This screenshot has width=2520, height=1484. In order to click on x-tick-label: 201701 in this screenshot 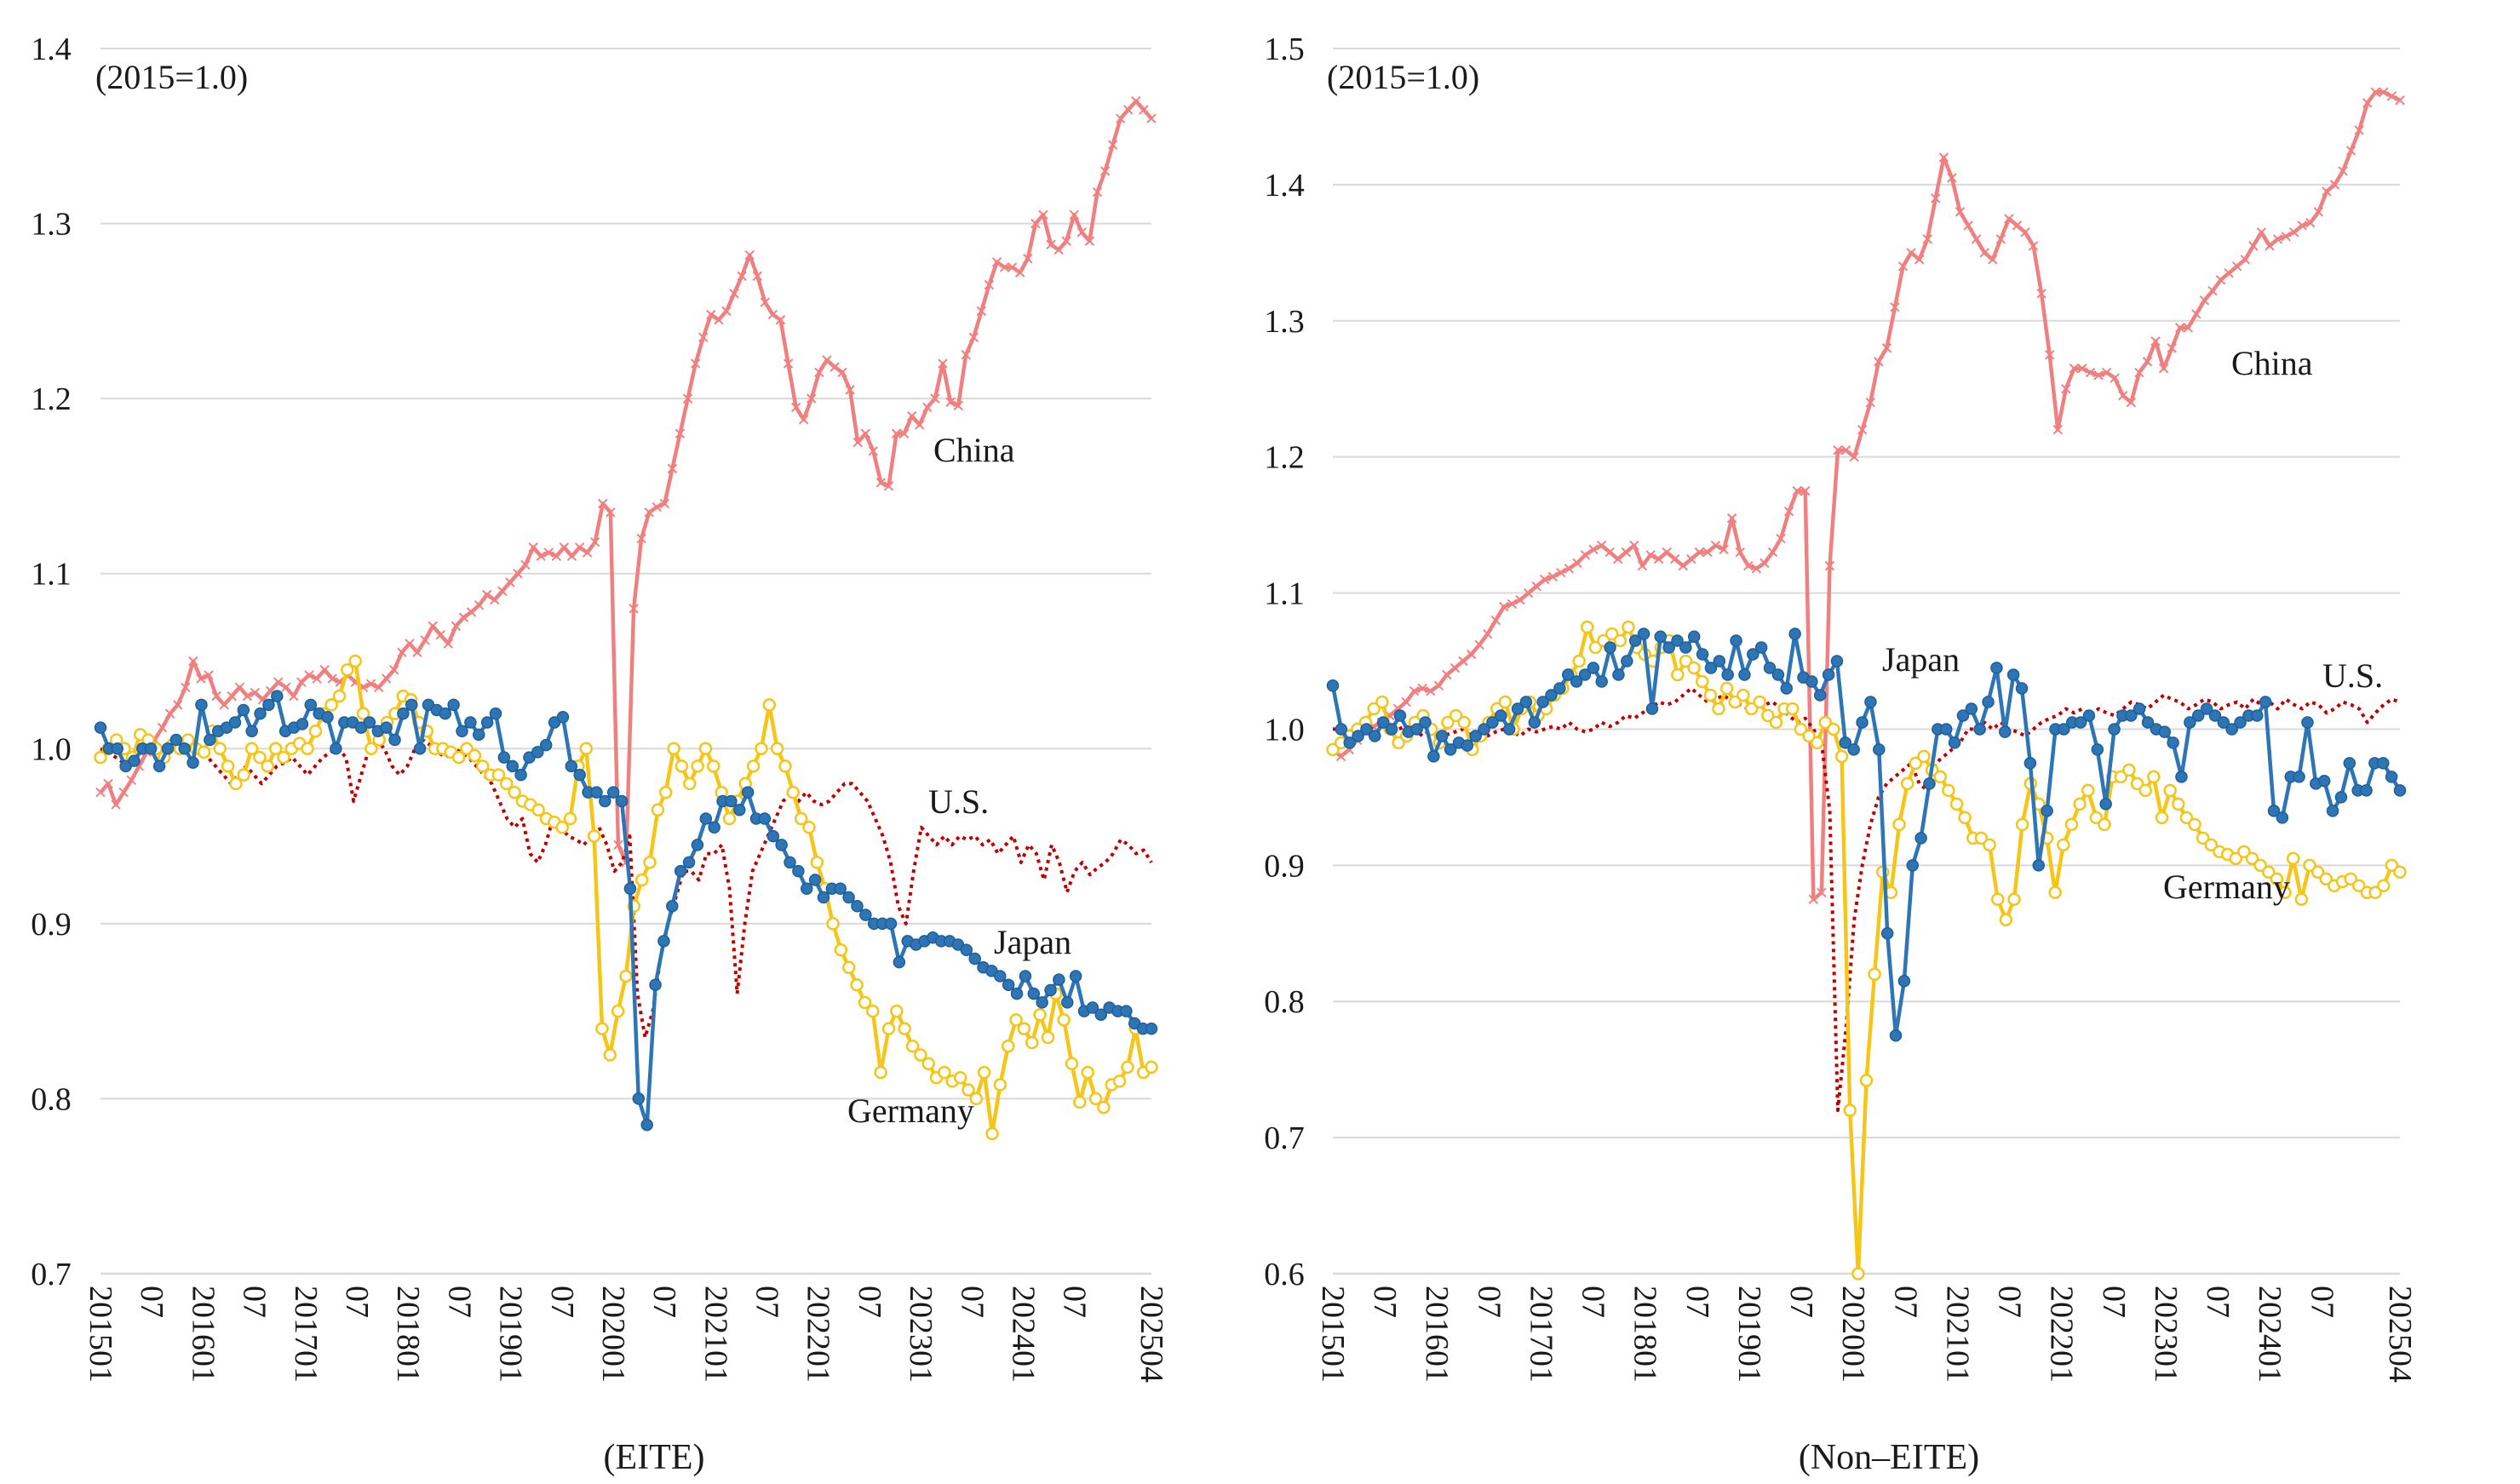, I will do `click(1541, 1334)`.